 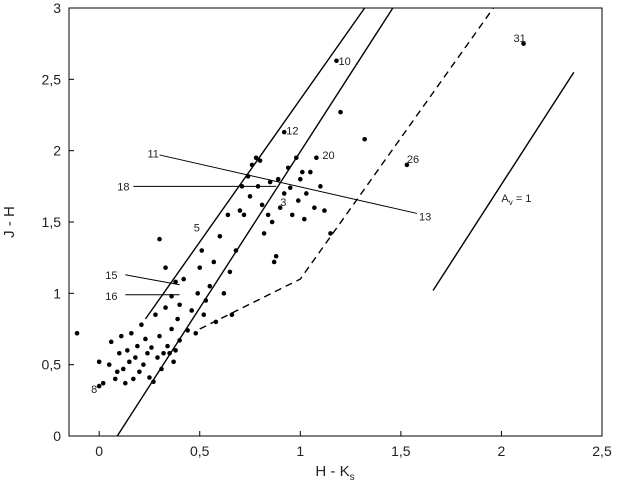 What do you see at coordinates (300, 451) in the screenshot?
I see `x-tick-label: 1` at bounding box center [300, 451].